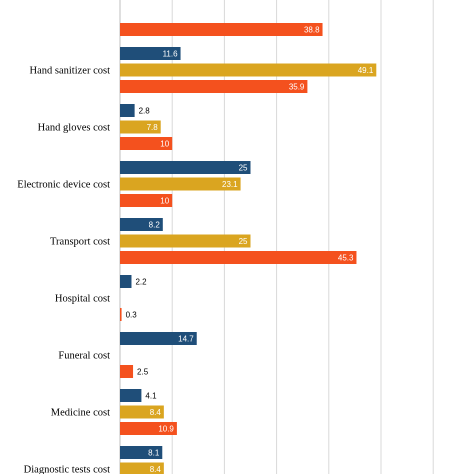 The width and height of the screenshot is (474, 474). I want to click on data-label: 0.3, so click(132, 315).